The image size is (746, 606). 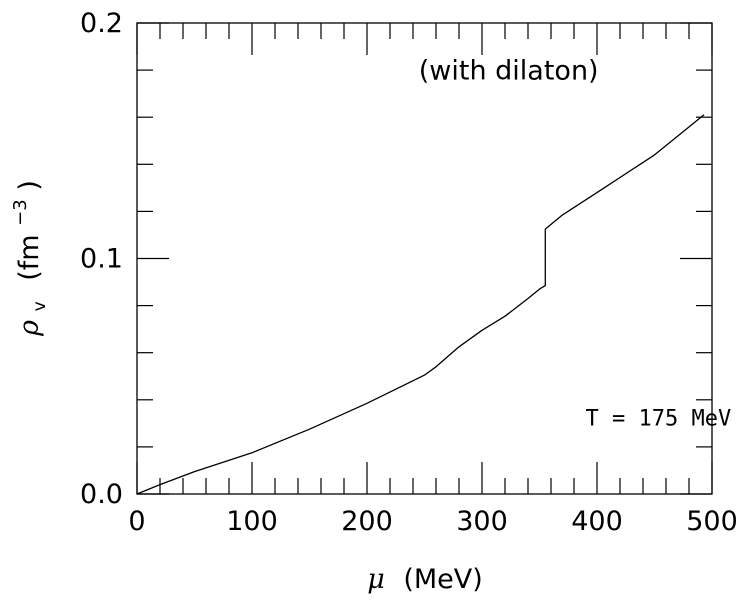 What do you see at coordinates (376, 579) in the screenshot?
I see `x-axis-symbol: μ` at bounding box center [376, 579].